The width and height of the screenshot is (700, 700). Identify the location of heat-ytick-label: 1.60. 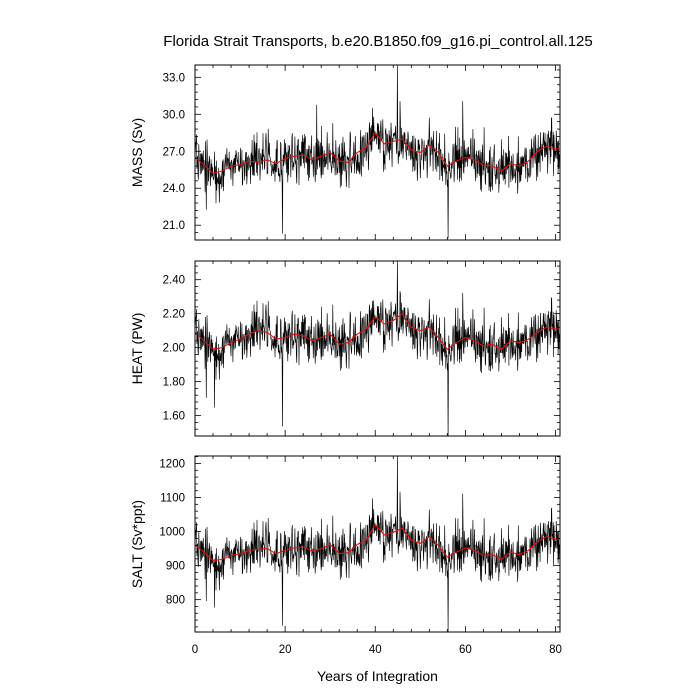
(174, 417).